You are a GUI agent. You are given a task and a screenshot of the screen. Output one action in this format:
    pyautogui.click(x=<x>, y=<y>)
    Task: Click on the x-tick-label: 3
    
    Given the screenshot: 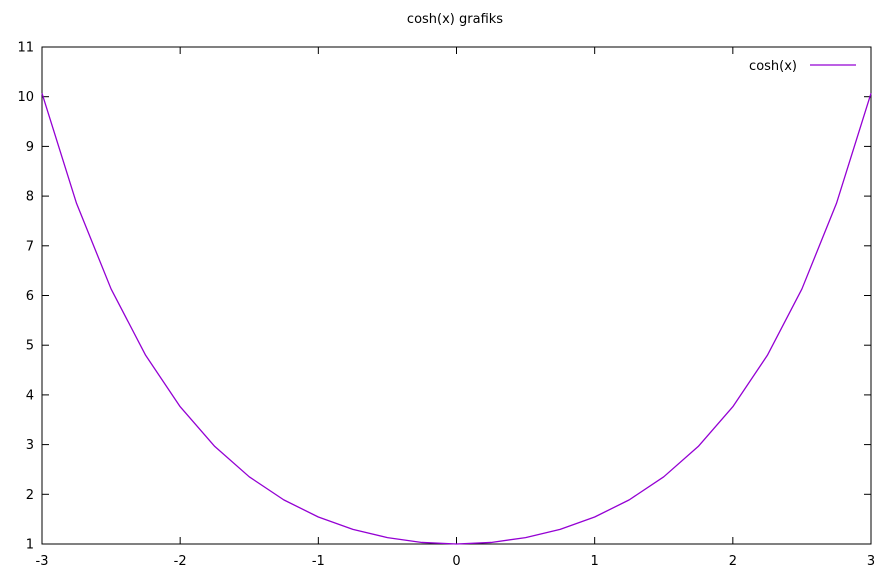 What is the action you would take?
    pyautogui.click(x=871, y=561)
    